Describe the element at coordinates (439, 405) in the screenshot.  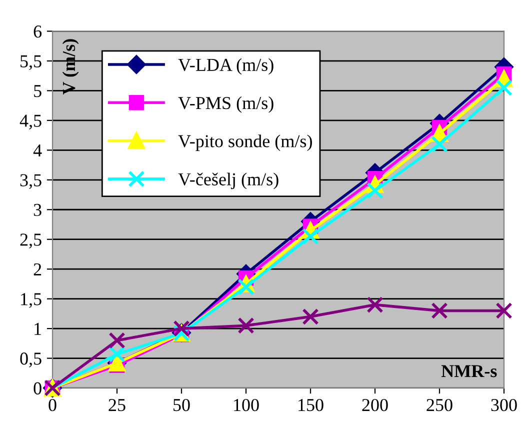
I see `x-tick-label: 250` at that location.